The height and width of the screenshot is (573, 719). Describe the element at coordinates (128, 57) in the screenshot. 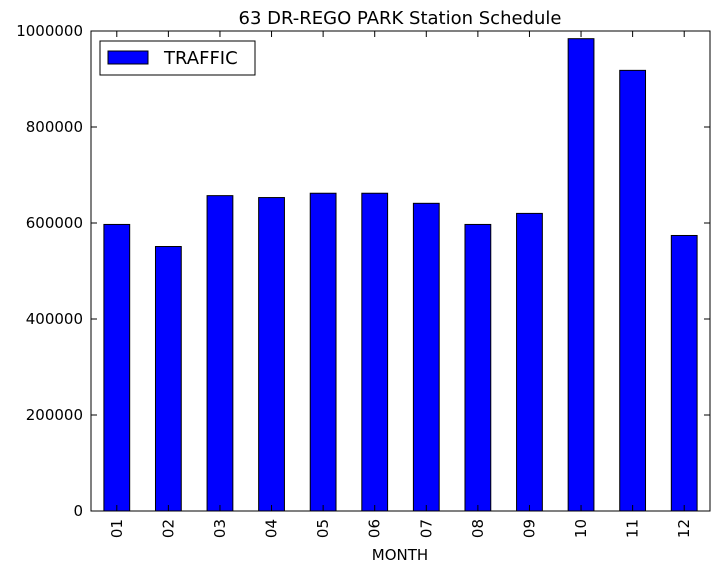

I see `legend-swatch-traffic` at that location.